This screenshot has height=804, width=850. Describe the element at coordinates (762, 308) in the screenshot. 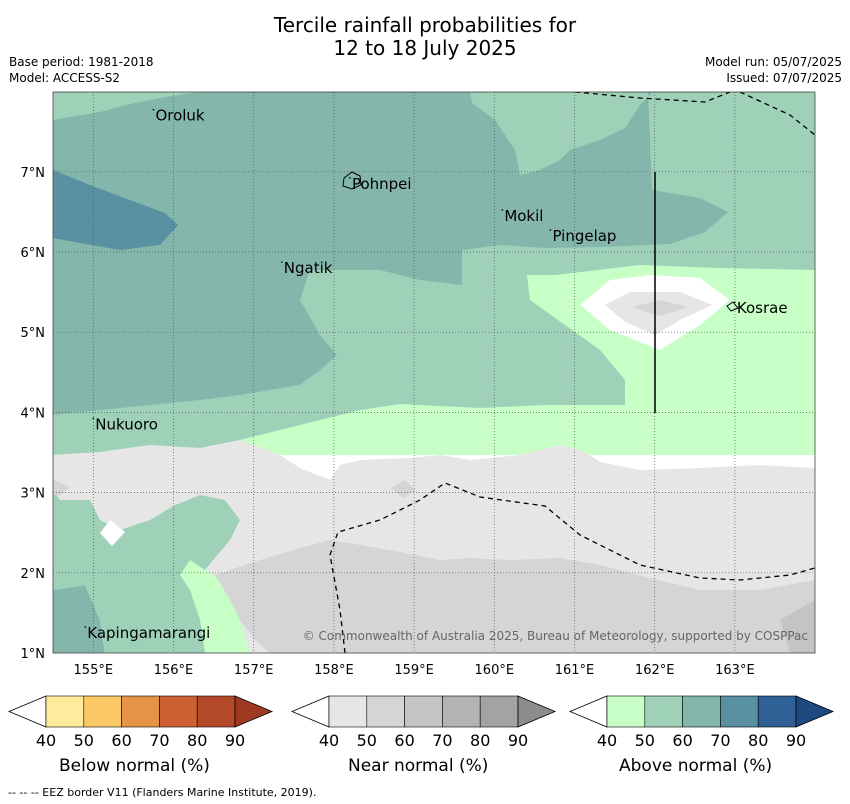

I see `place-kosrae: Kosrae` at that location.